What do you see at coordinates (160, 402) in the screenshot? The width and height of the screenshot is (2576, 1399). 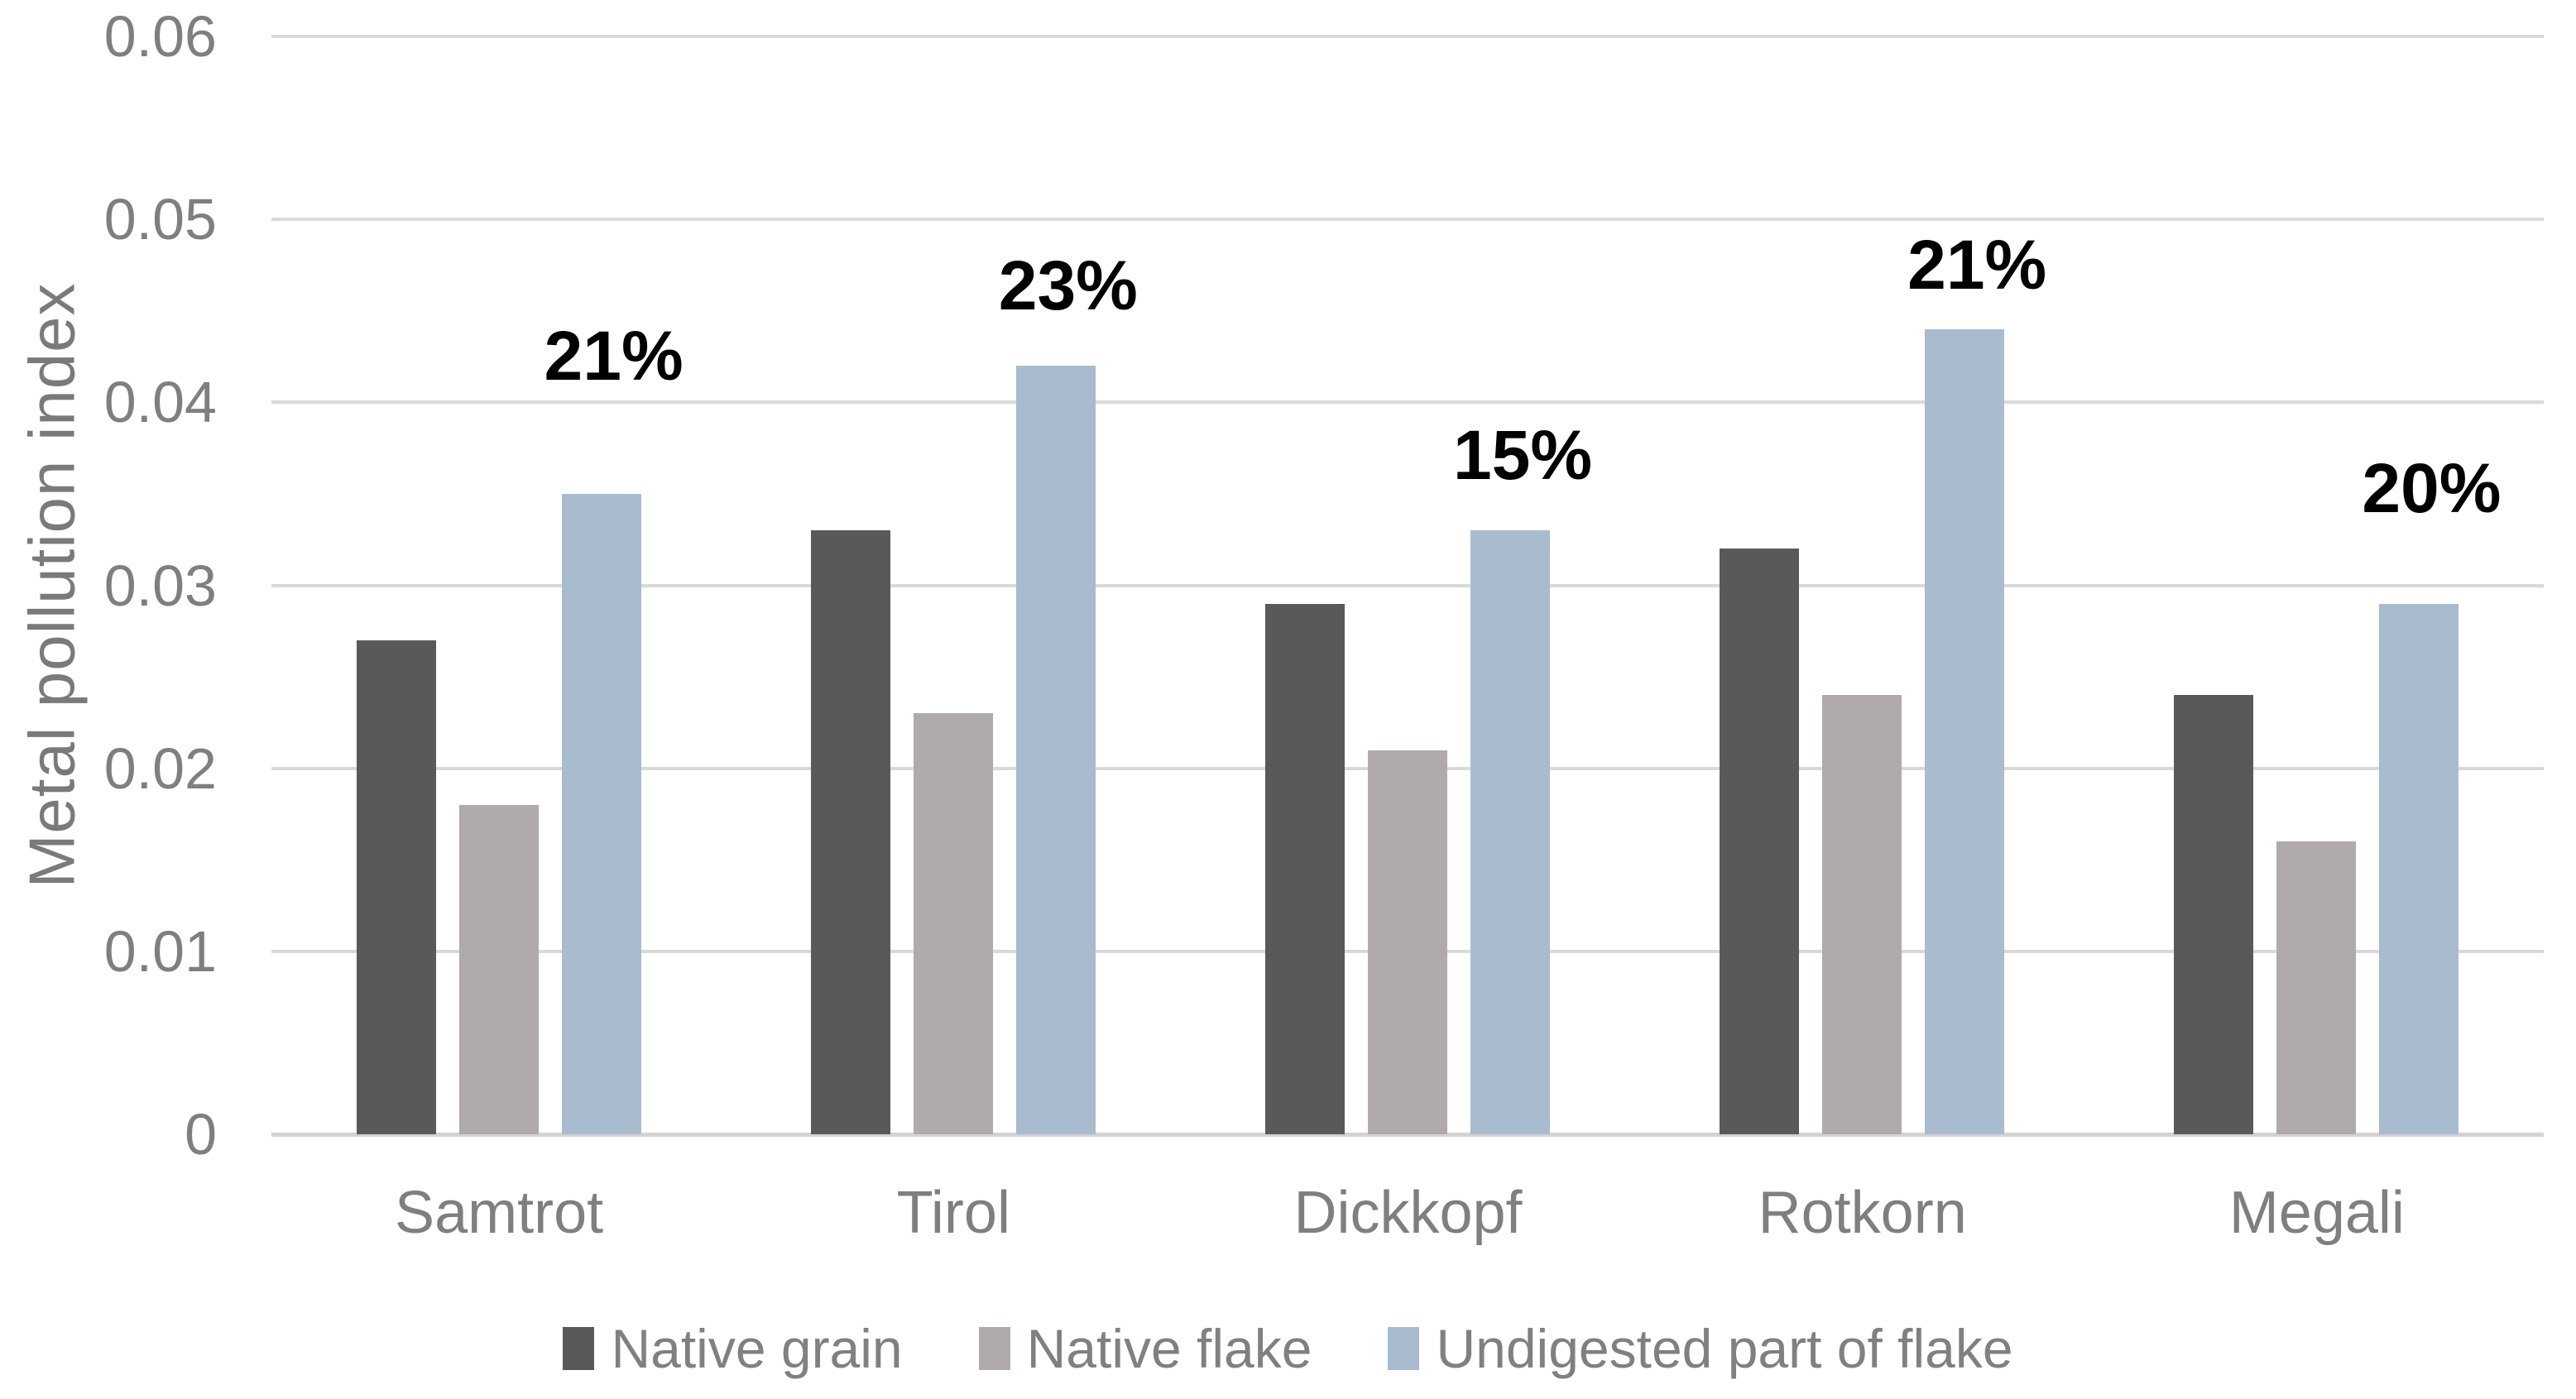 I see `y-tick-label-0.04: 0.04` at bounding box center [160, 402].